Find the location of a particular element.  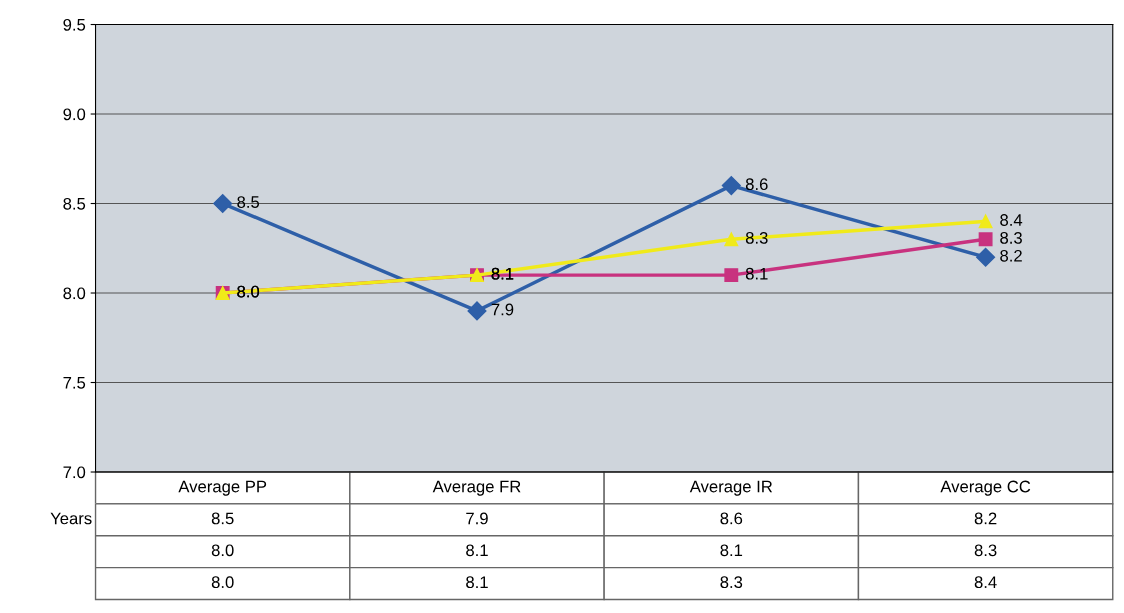

data-label: 8.2 is located at coordinates (985, 518).